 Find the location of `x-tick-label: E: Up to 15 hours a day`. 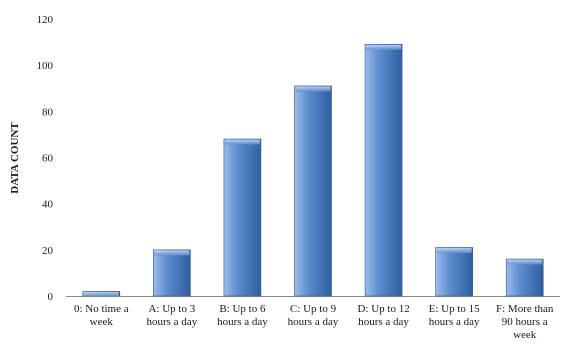

x-tick-label: E: Up to 15 hours a day is located at coordinates (455, 315).